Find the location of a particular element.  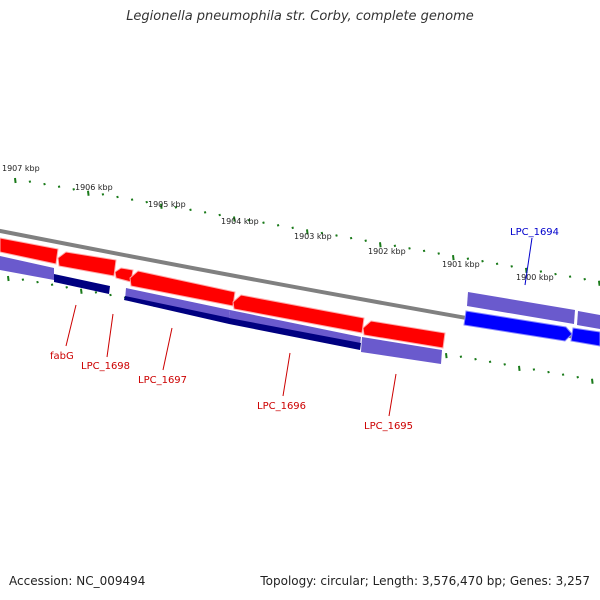

tick-label-1900: 1900 kbp is located at coordinates (535, 277).